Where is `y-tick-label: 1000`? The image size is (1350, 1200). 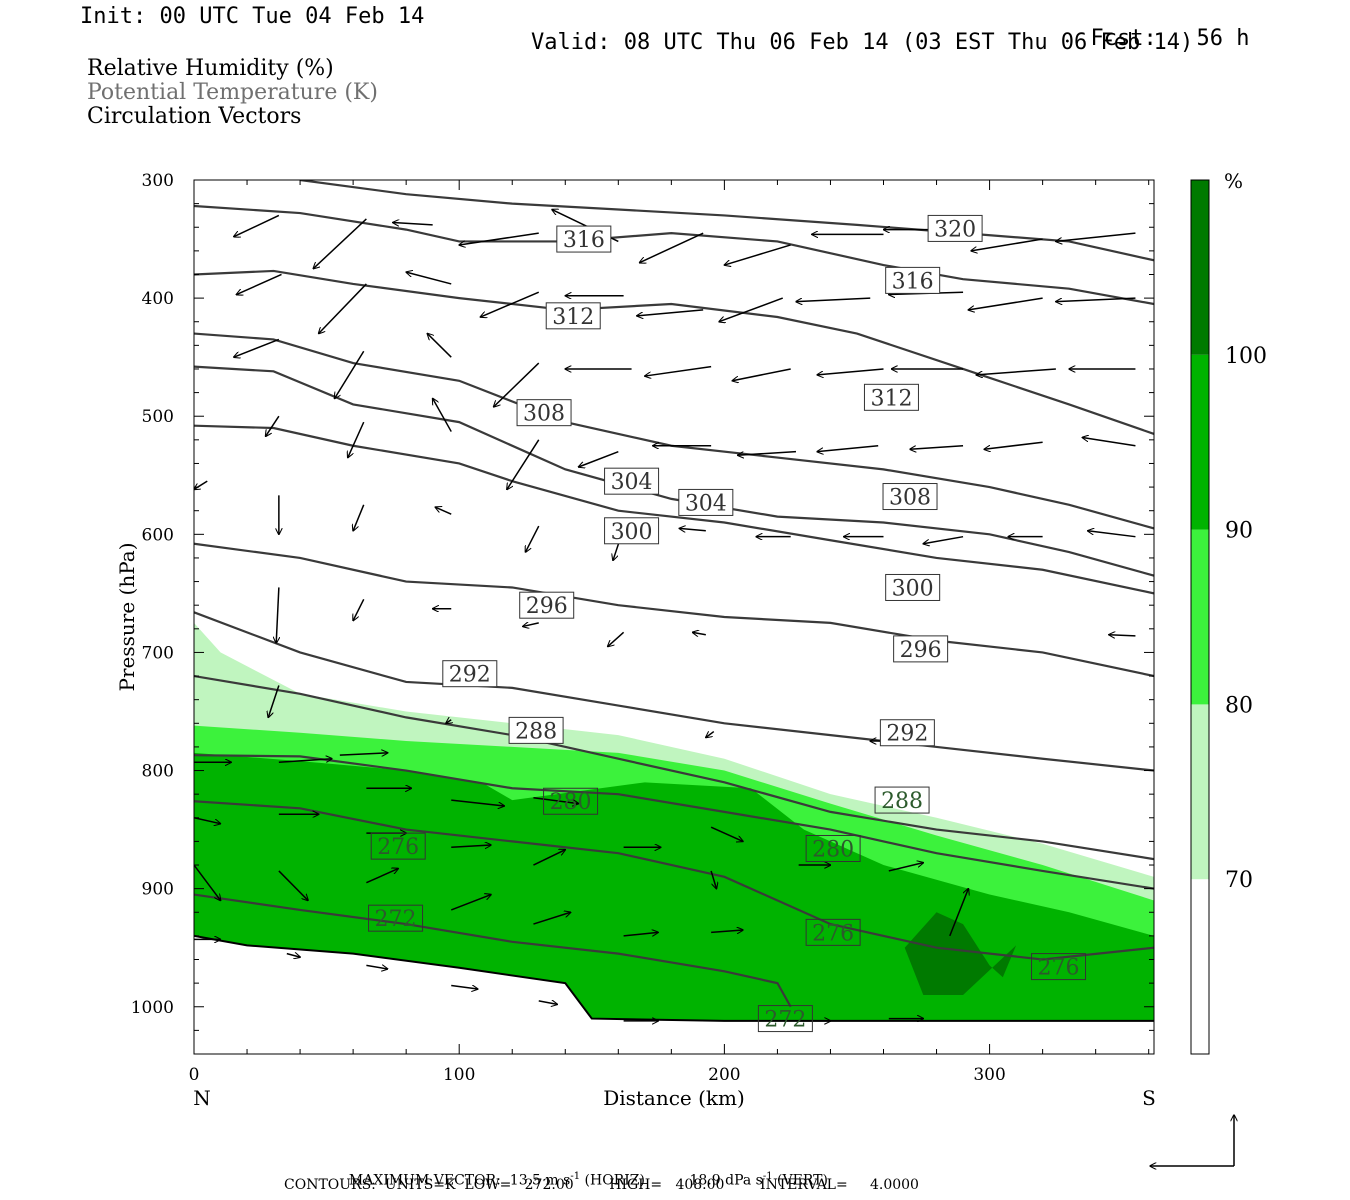 y-tick-label: 1000 is located at coordinates (152, 1008).